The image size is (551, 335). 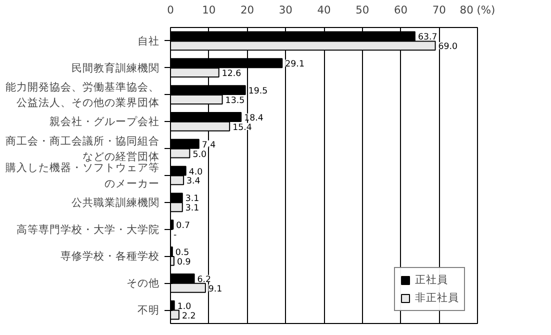 What do you see at coordinates (183, 262) in the screenshot?
I see `data-label: 0.9` at bounding box center [183, 262].